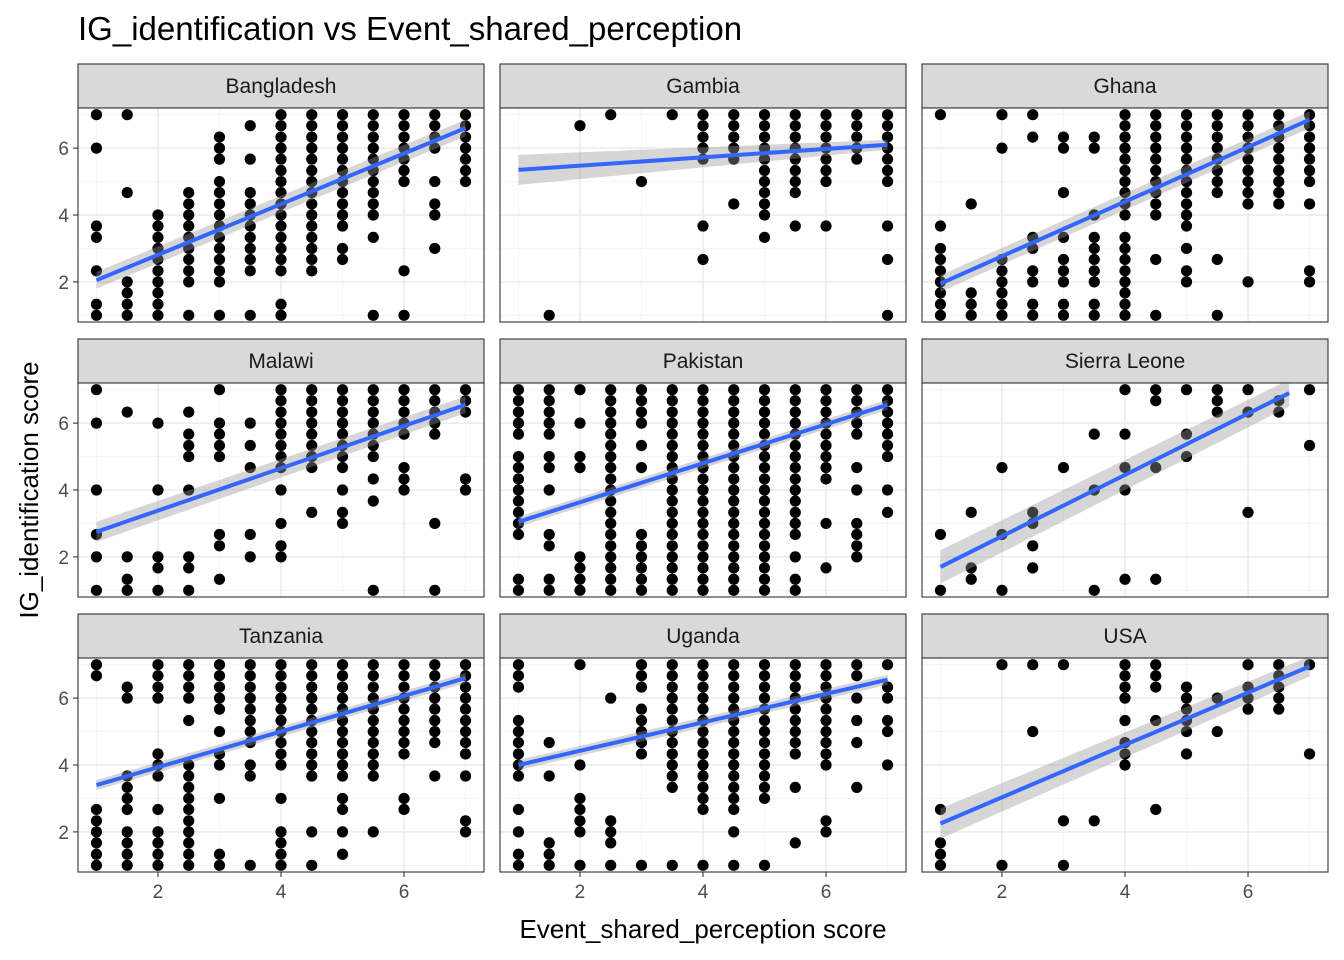 The image size is (1344, 960). Describe the element at coordinates (280, 361) in the screenshot. I see `facet-strip-label: Malawi` at that location.